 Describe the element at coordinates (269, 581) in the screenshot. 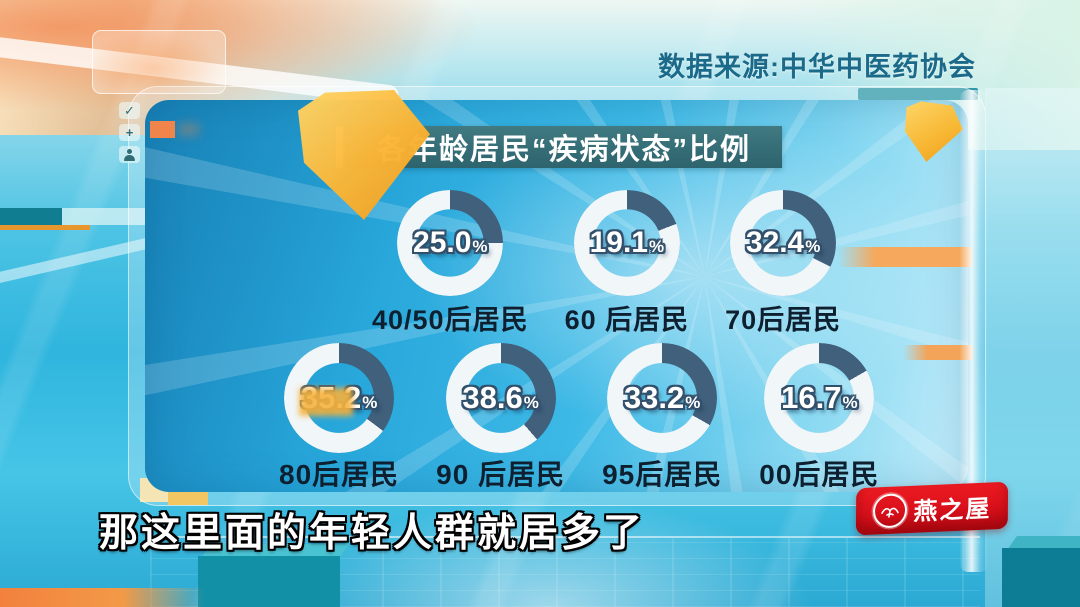

I see `decor-teal-cube` at that location.